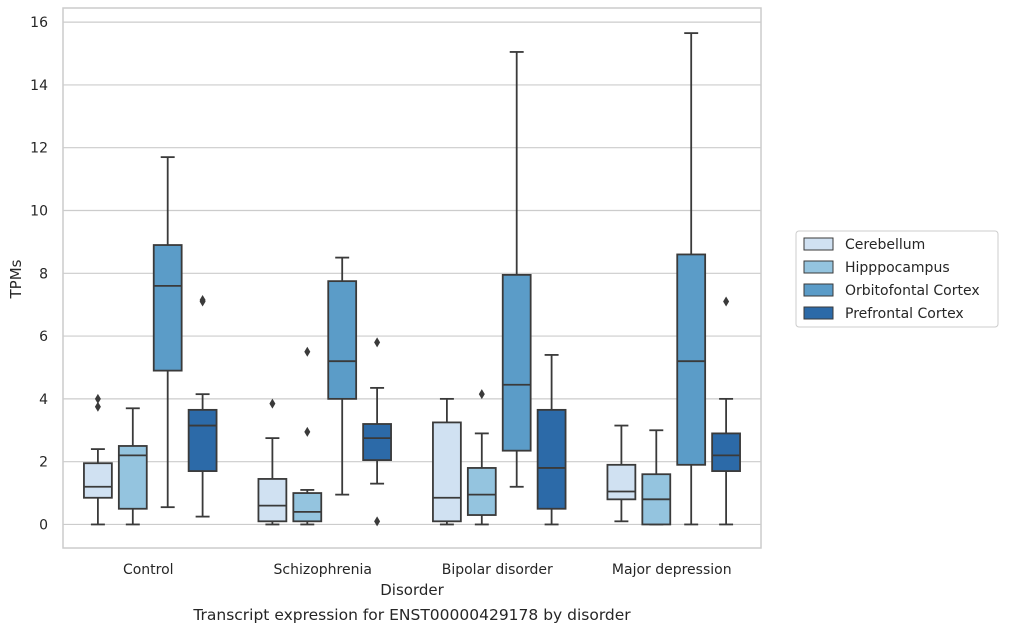  I want to click on y-tick-label: 2, so click(43, 463).